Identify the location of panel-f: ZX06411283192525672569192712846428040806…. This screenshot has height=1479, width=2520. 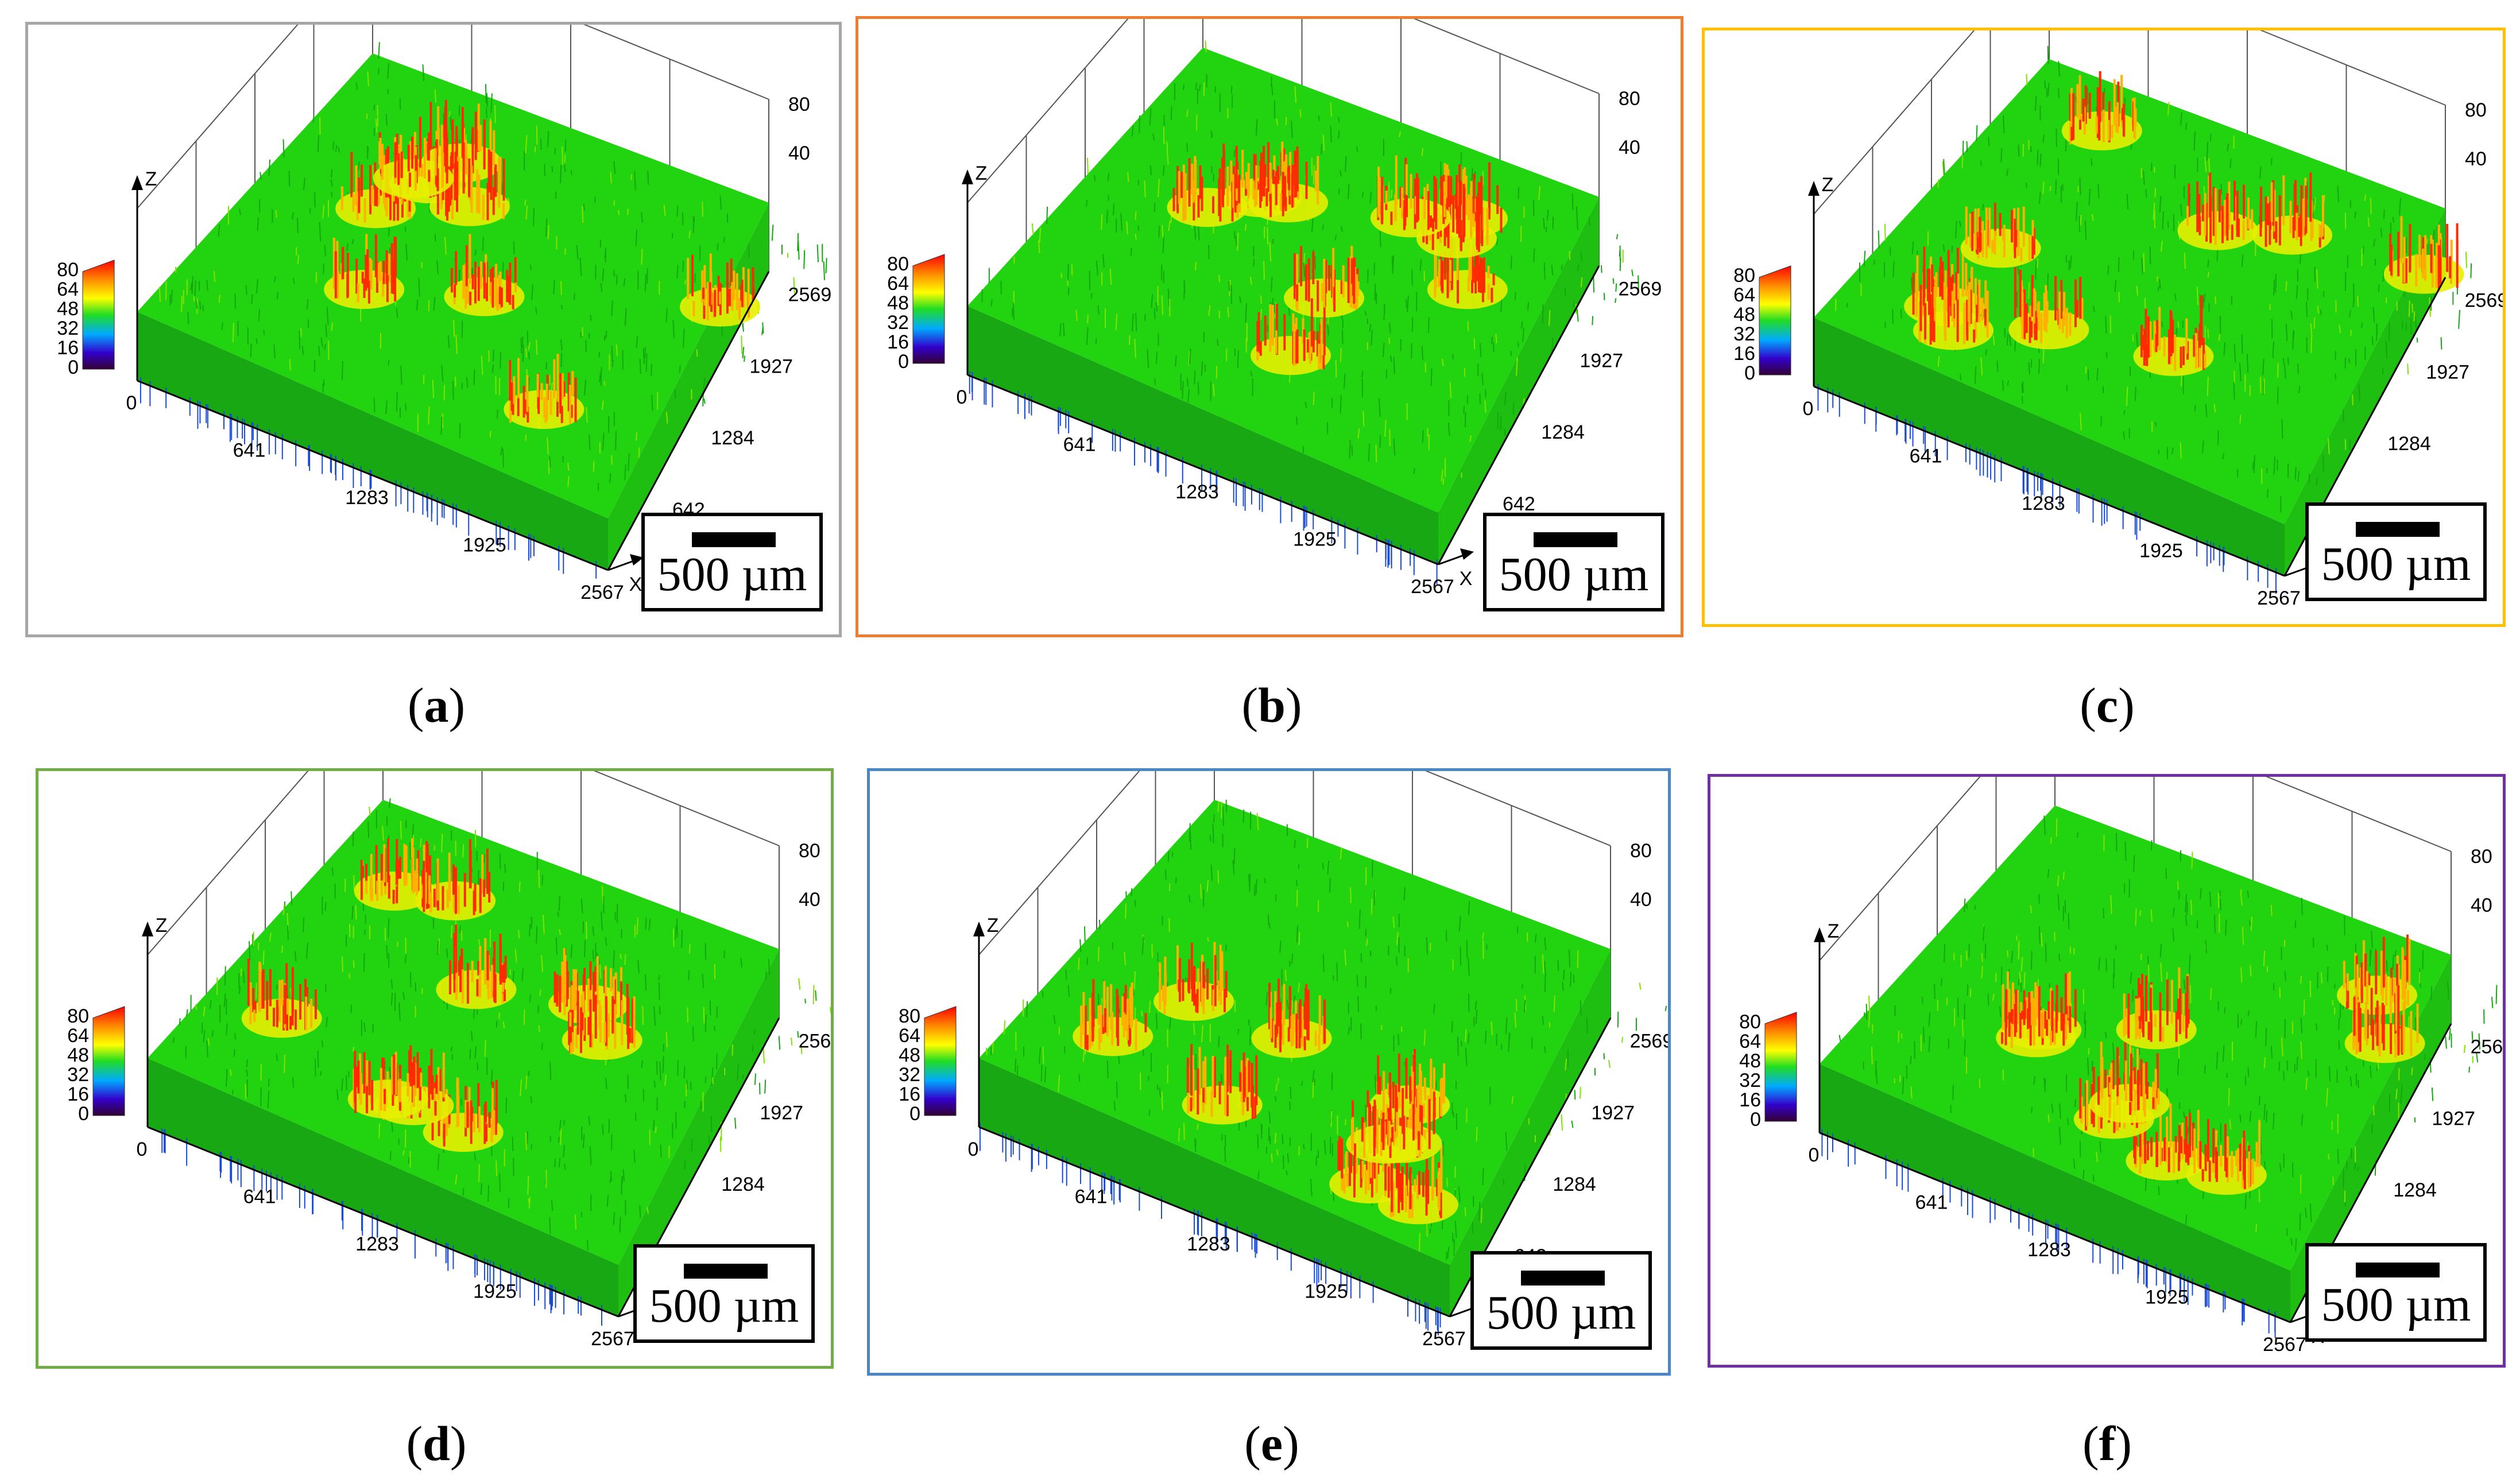
(2107, 1071).